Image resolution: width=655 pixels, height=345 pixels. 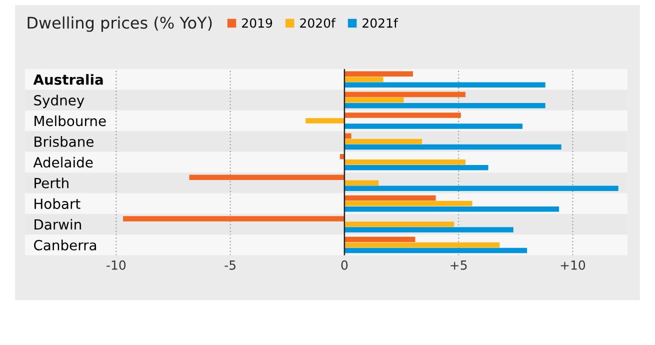 I want to click on x-tick-label: +10, so click(x=573, y=265).